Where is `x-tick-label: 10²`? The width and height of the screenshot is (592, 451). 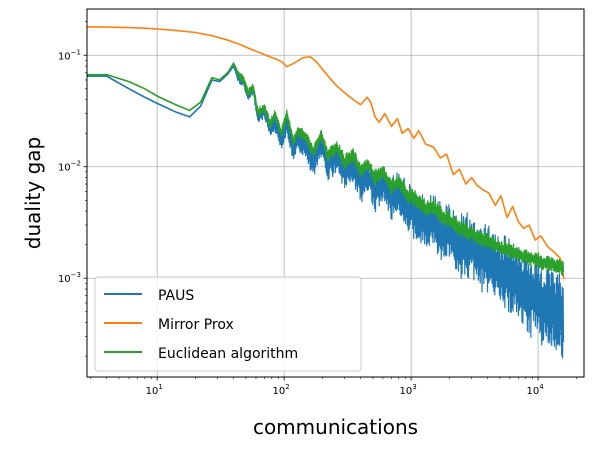
x-tick-label: 10² is located at coordinates (281, 390).